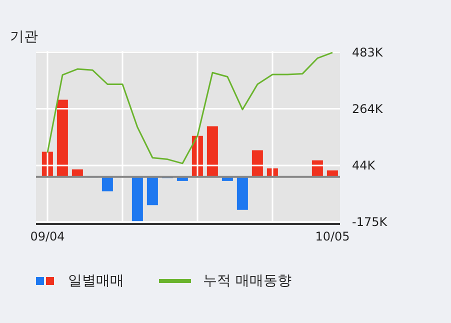 Image resolution: width=451 pixels, height=323 pixels. What do you see at coordinates (247, 281) in the screenshot?
I see `legend-label: 누적 매매동향` at bounding box center [247, 281].